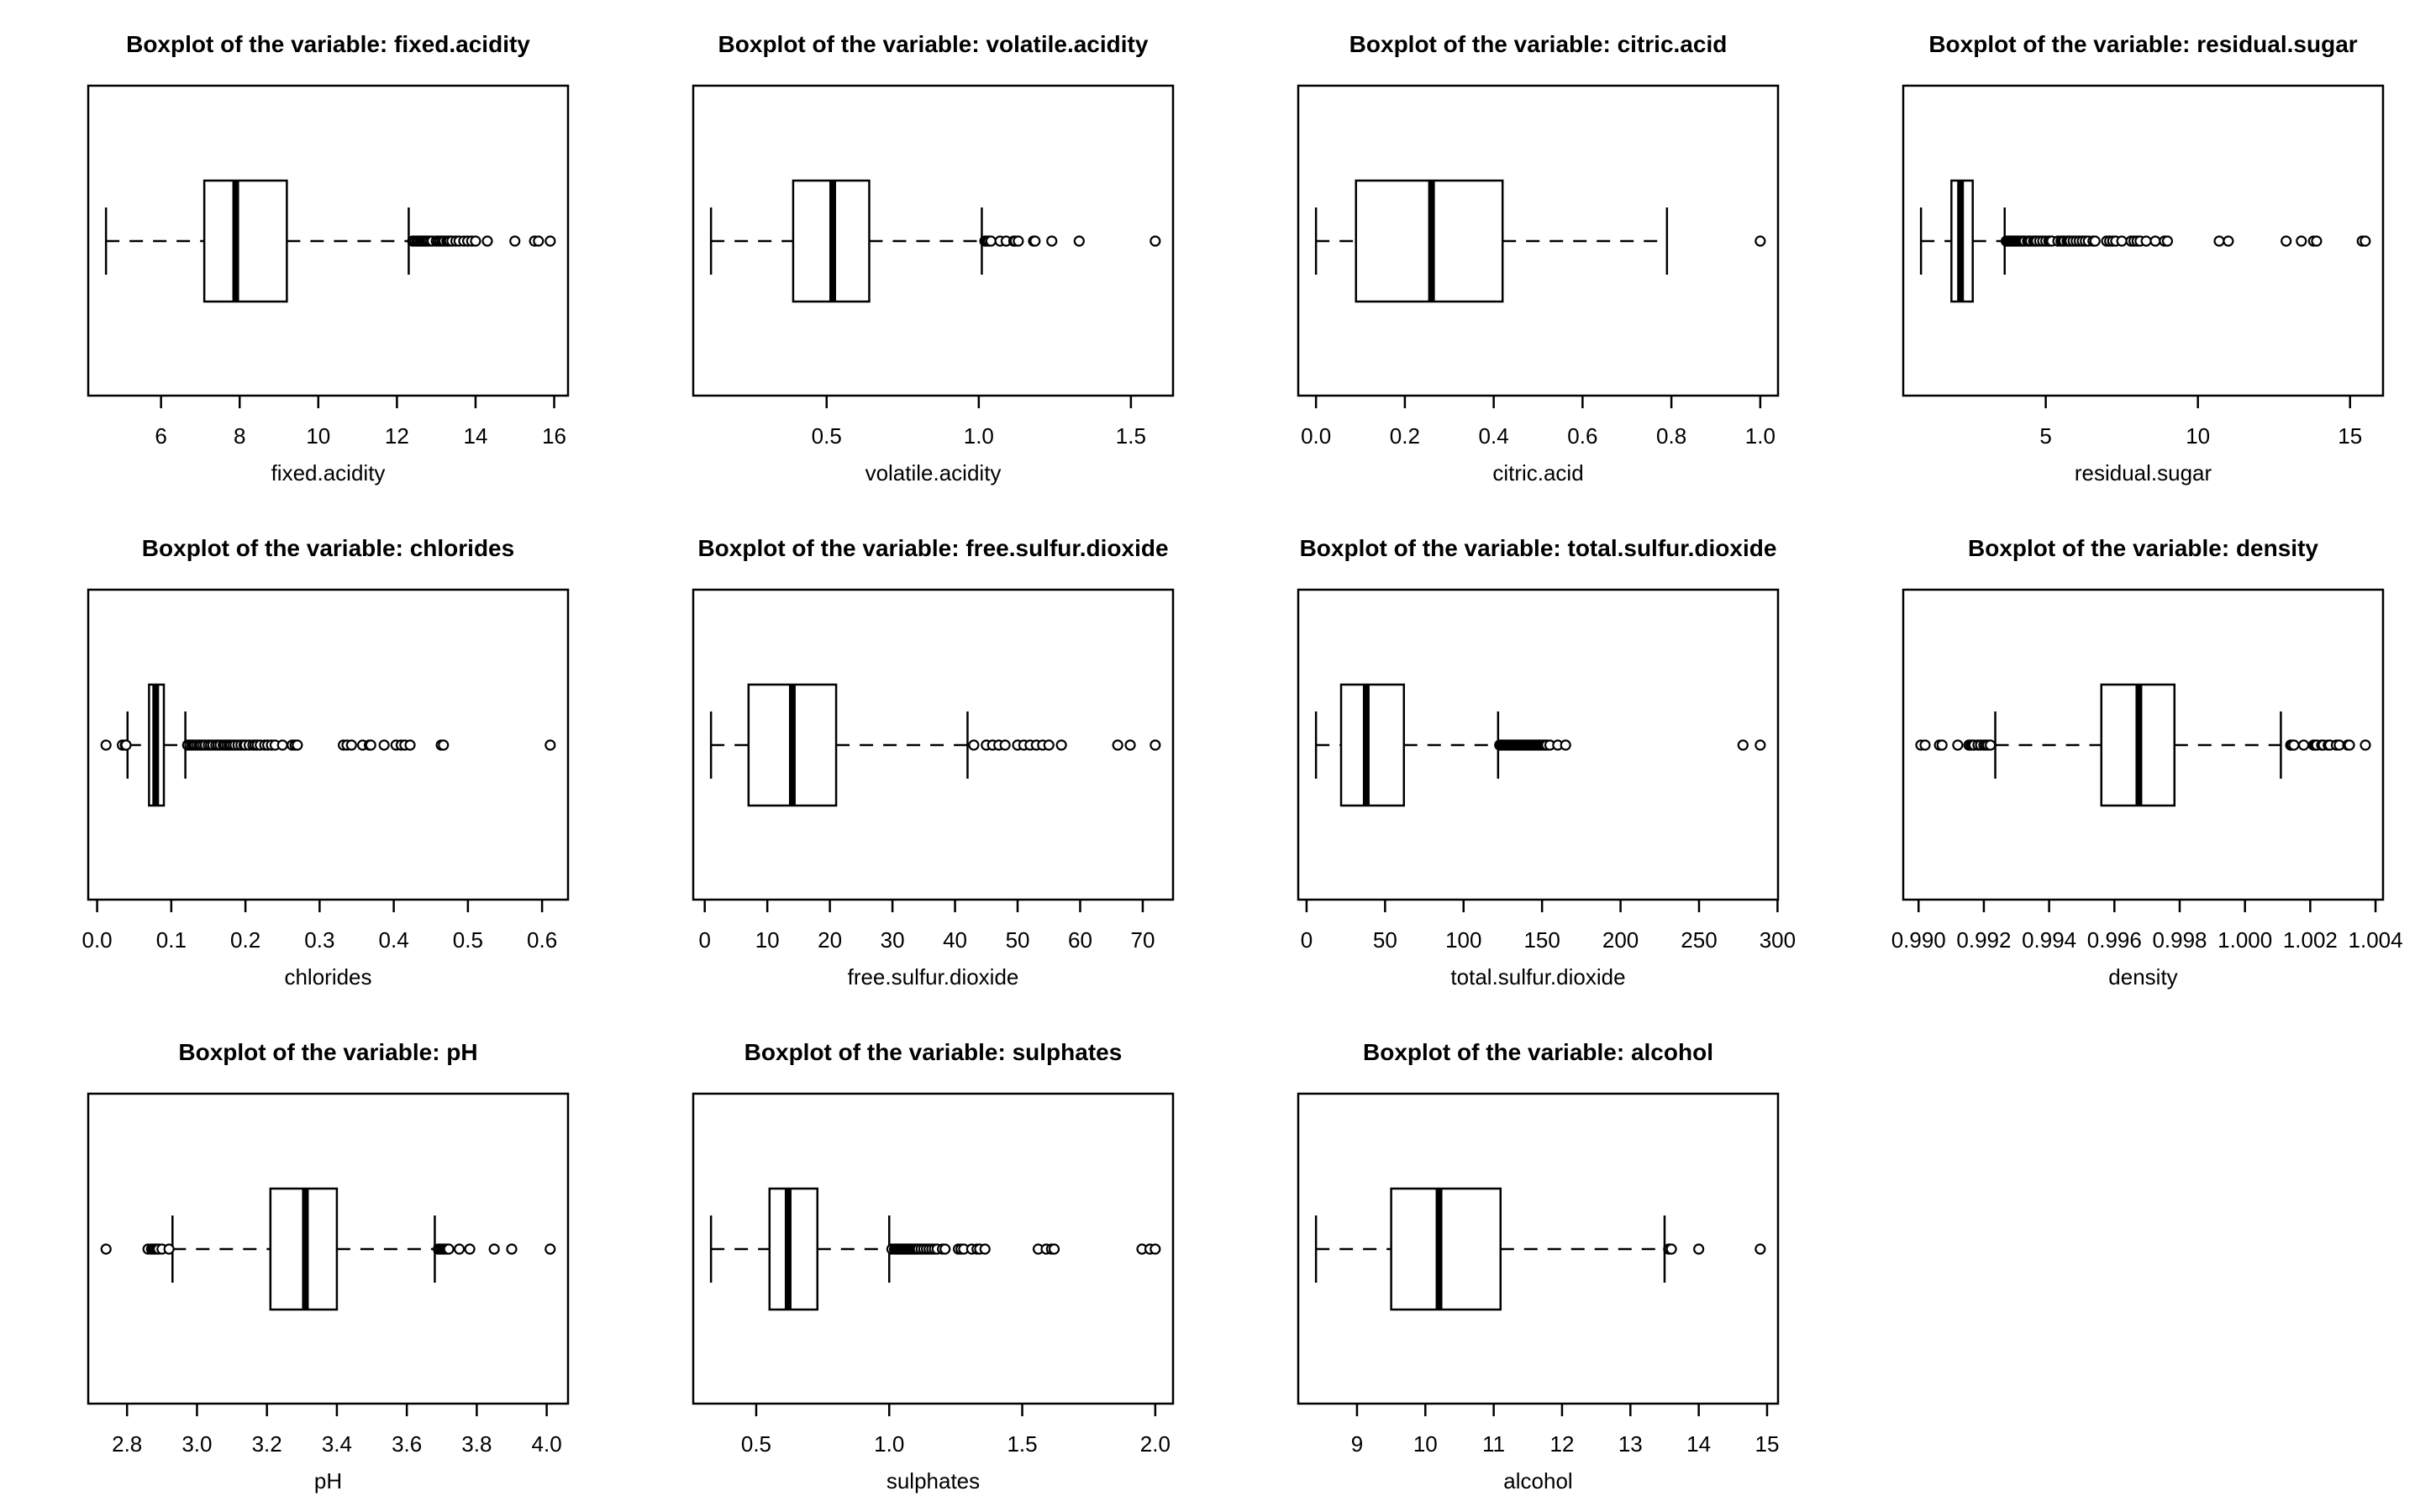 This screenshot has width=2420, height=1512. What do you see at coordinates (397, 436) in the screenshot?
I see `tick-label: 12` at bounding box center [397, 436].